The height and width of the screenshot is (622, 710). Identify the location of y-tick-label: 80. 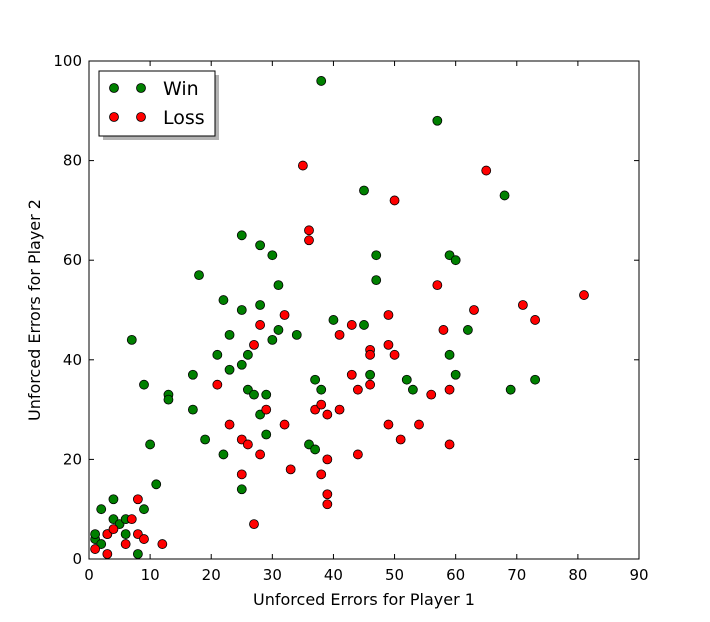
(72, 161).